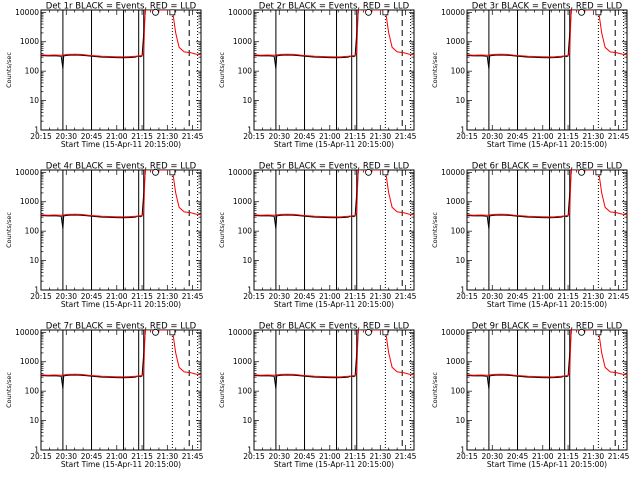 This screenshot has width=640, height=480. I want to click on panel-title: Det 9r BLACK = Events, RED = LLD, so click(547, 327).